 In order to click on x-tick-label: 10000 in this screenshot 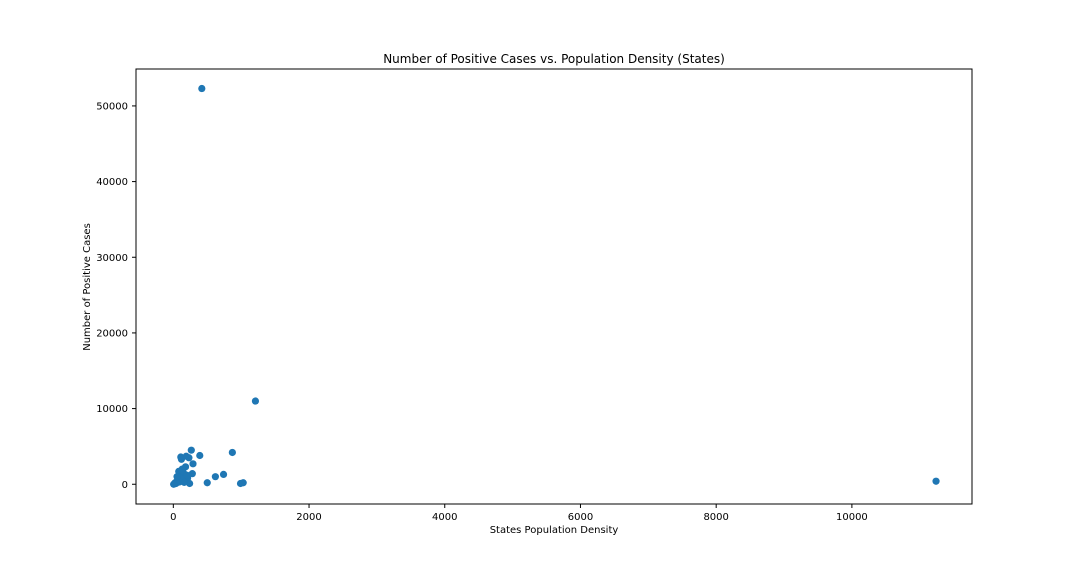, I will do `click(852, 517)`.